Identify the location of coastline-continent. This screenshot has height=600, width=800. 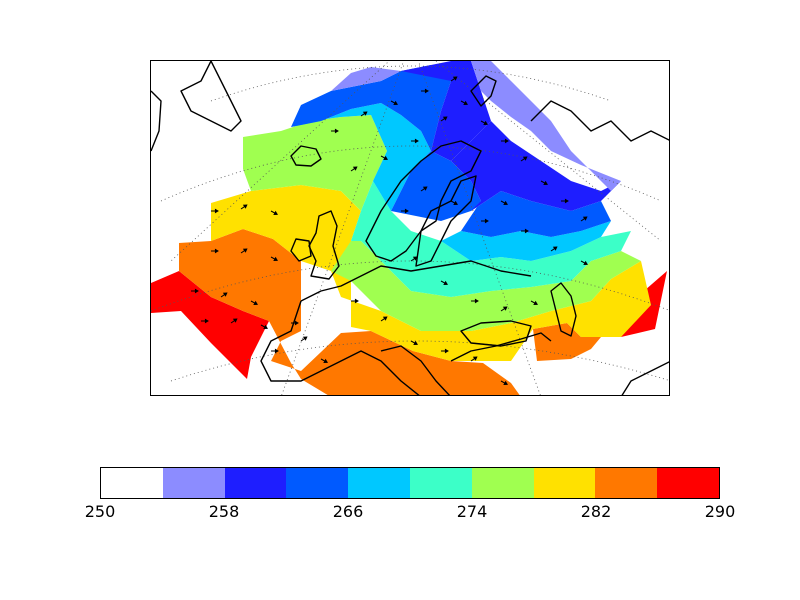
(406, 327).